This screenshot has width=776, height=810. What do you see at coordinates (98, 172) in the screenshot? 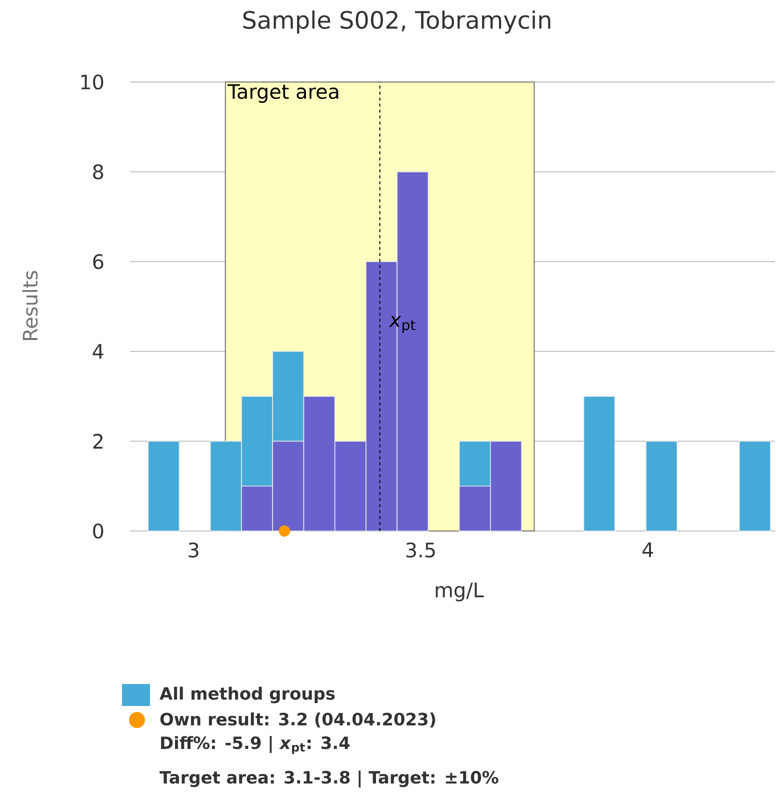
I see `y-tick-label: 8` at bounding box center [98, 172].